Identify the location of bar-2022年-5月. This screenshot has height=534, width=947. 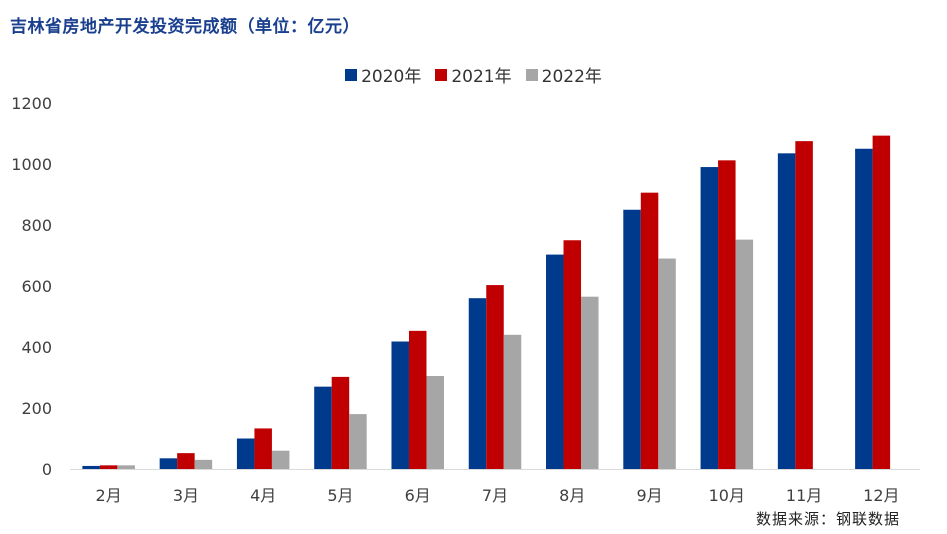
(358, 441).